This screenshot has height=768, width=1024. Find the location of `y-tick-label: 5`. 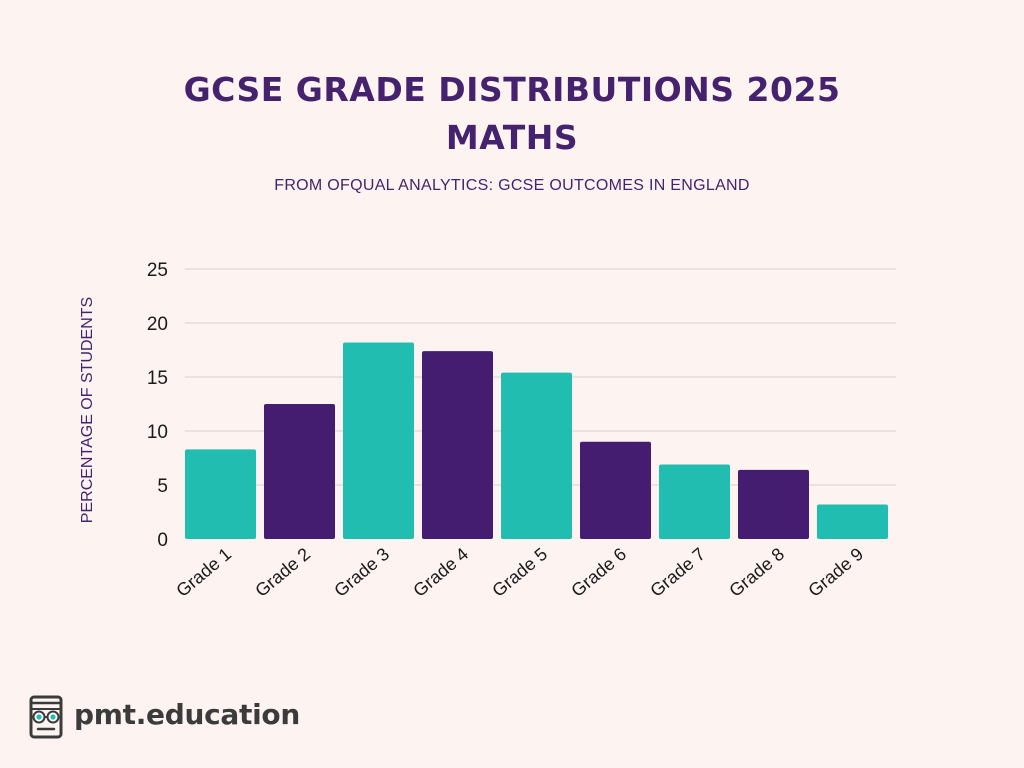

y-tick-label: 5 is located at coordinates (162, 486).